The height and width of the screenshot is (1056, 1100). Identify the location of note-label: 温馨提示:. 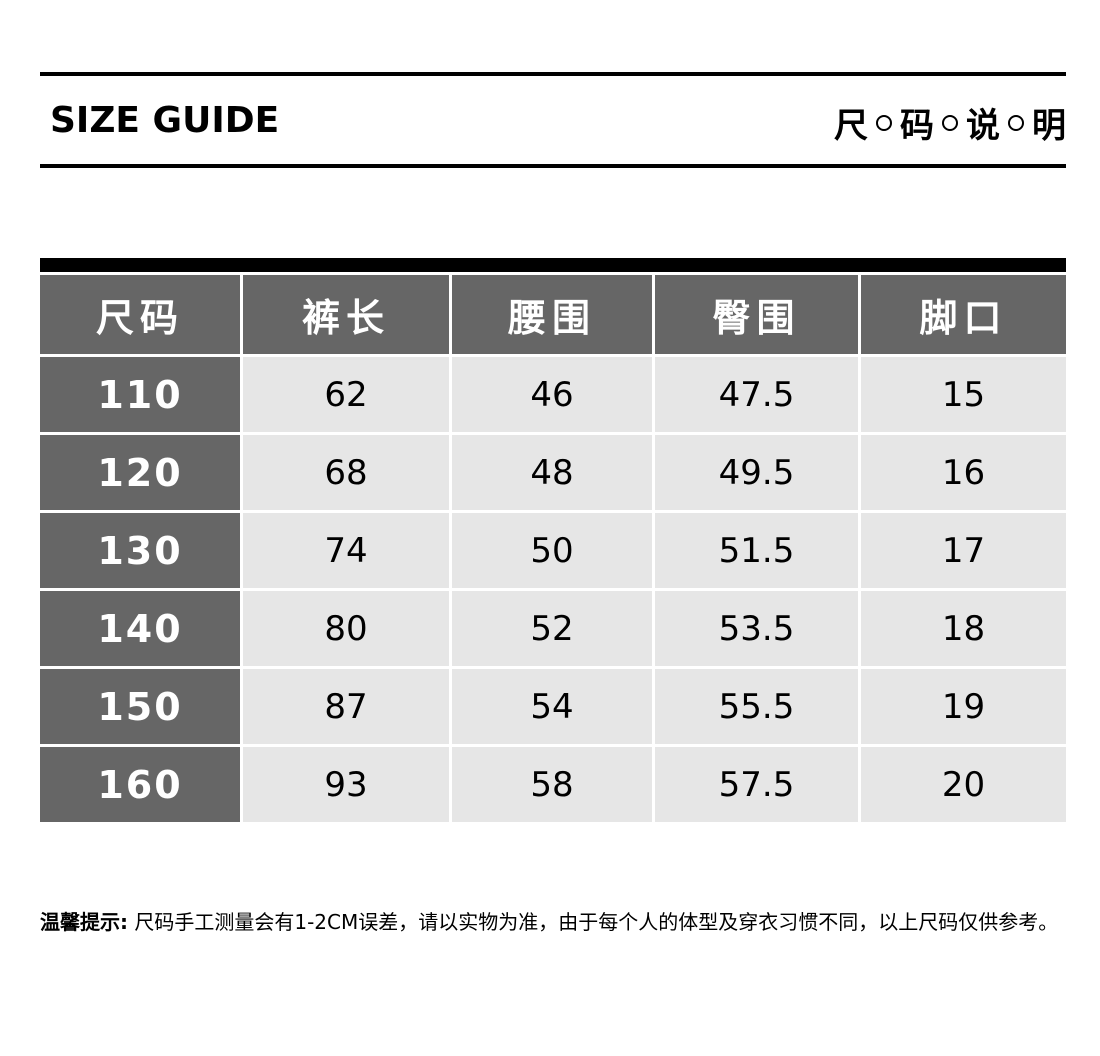
(84, 922).